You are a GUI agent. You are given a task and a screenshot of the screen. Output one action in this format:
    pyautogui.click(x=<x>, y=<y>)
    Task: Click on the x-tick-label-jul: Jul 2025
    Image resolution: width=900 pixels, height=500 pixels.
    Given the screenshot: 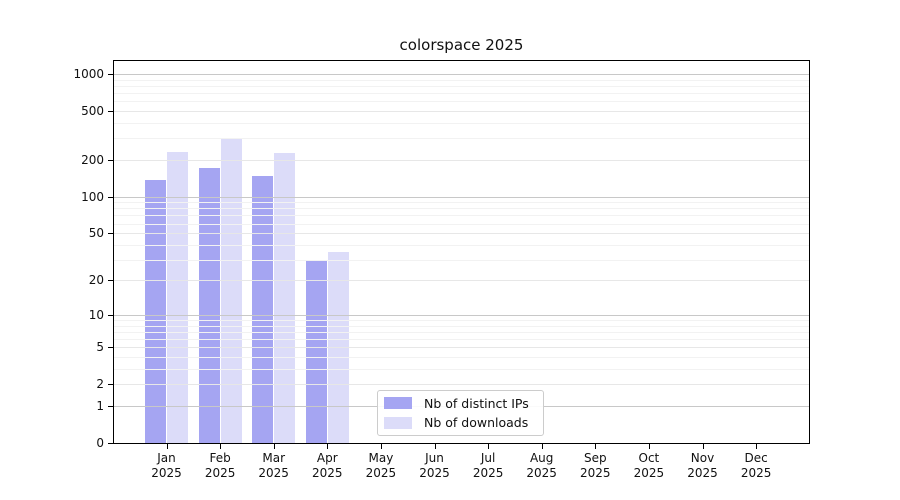 What is the action you would take?
    pyautogui.click(x=488, y=465)
    